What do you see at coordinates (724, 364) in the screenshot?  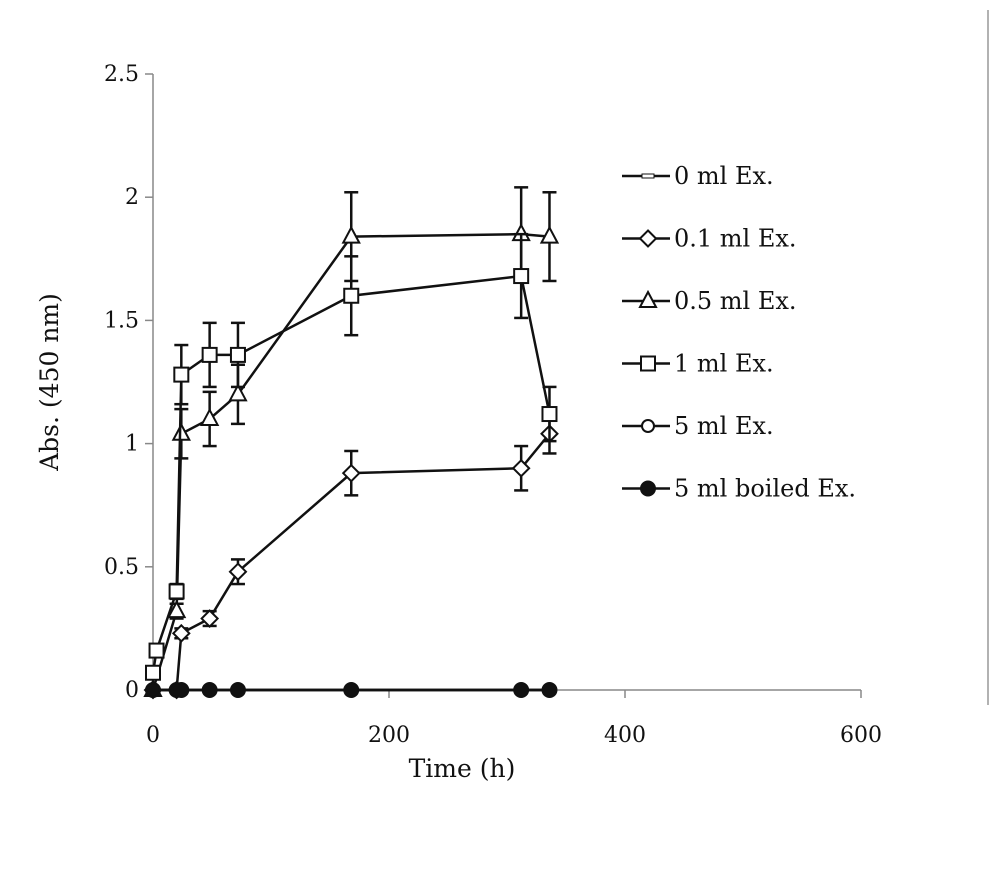 I see `legend-label: 1 ml Ex.` at bounding box center [724, 364].